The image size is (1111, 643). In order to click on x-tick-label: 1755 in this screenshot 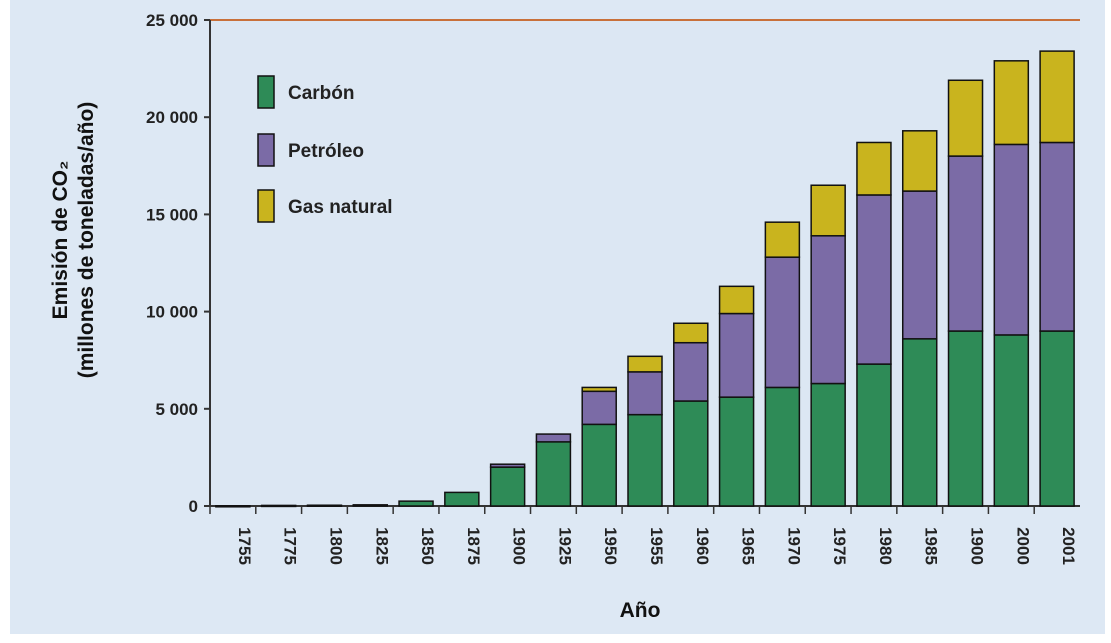, I will do `click(244, 546)`.